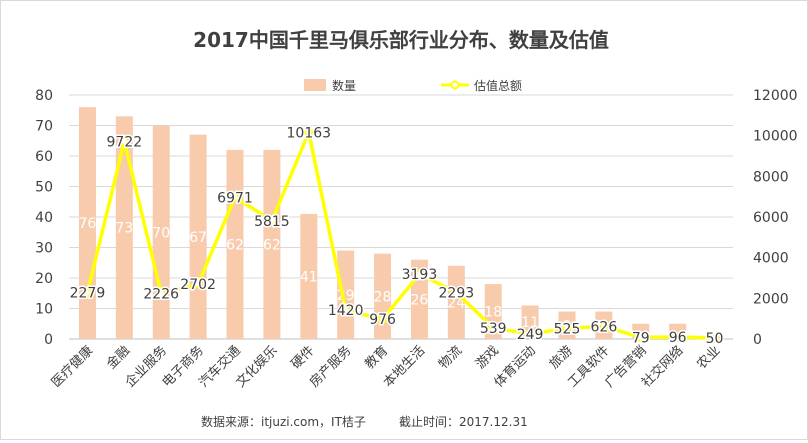 This screenshot has height=443, width=808. I want to click on line-label: 10163, so click(309, 133).